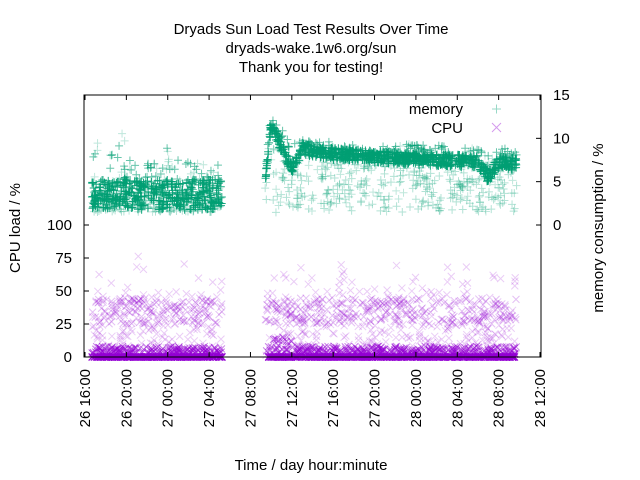  What do you see at coordinates (598, 227) in the screenshot?
I see `y2-axis-label: memory consumption / %` at bounding box center [598, 227].